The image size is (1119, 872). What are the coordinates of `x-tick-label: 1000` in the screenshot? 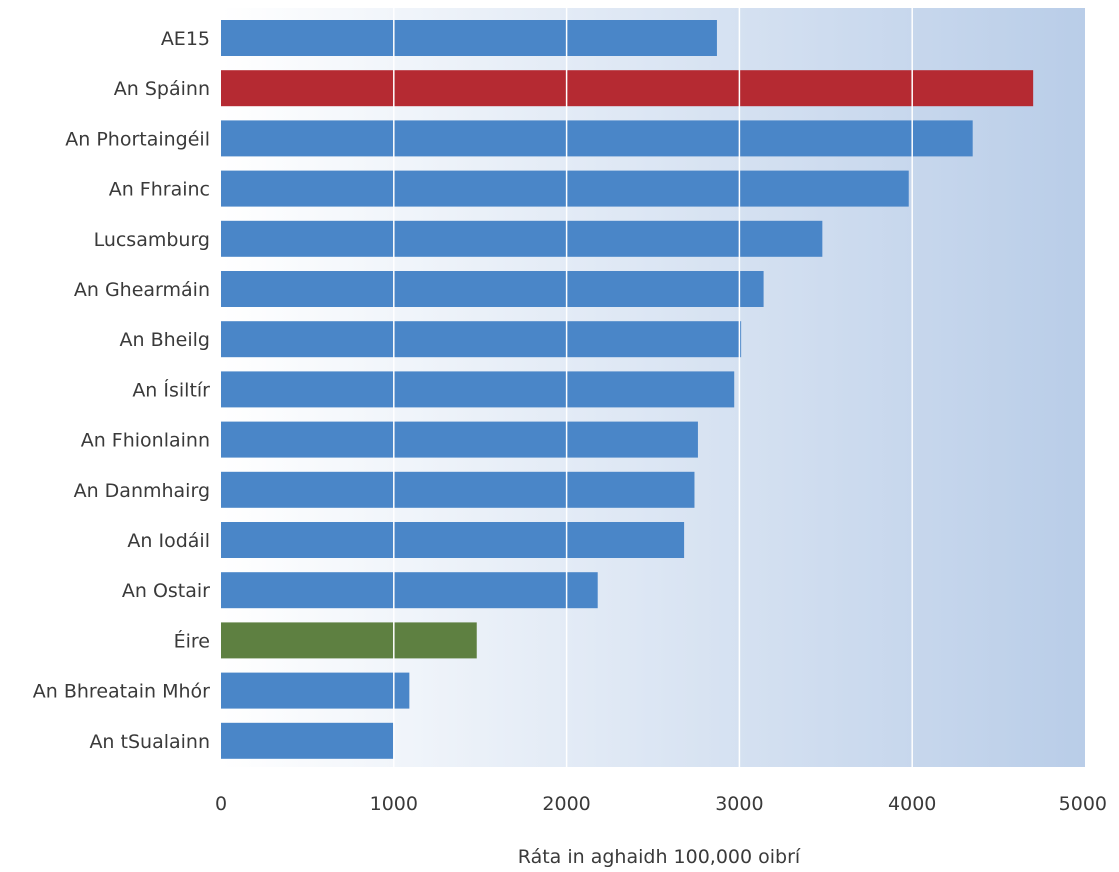 It's located at (394, 804).